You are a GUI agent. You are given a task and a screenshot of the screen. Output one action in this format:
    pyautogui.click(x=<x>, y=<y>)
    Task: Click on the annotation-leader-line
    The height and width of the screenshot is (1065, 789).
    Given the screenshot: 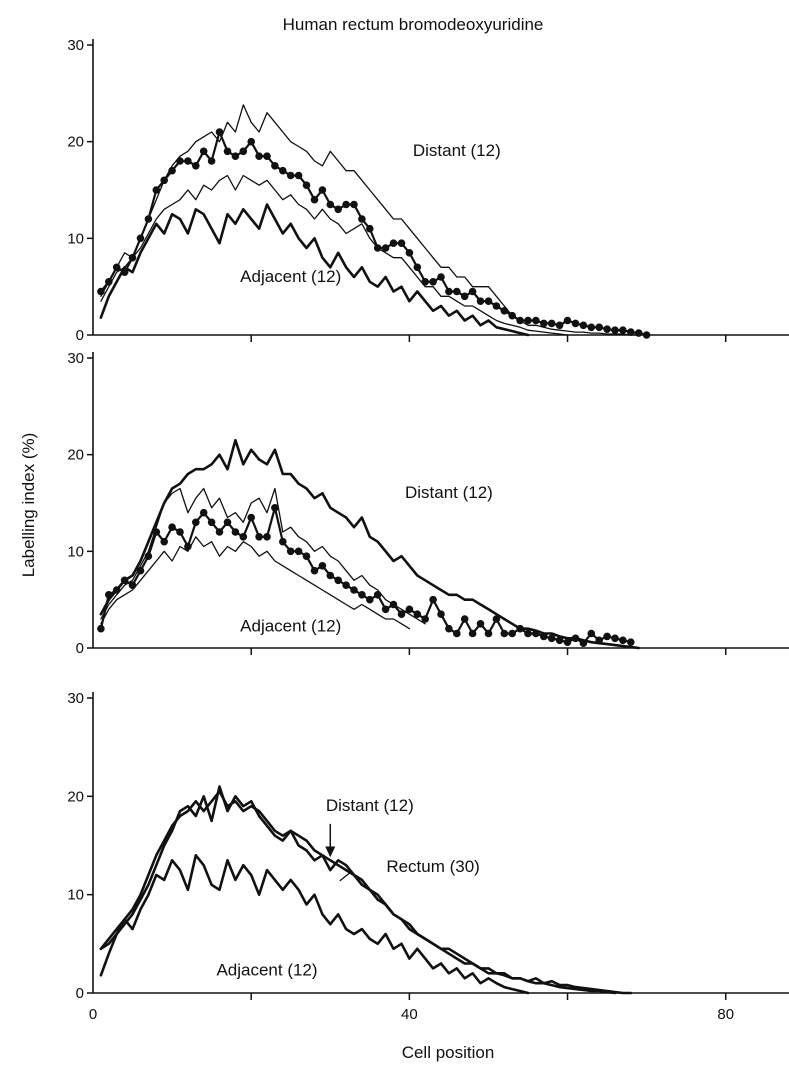 What is the action you would take?
    pyautogui.click(x=345, y=876)
    